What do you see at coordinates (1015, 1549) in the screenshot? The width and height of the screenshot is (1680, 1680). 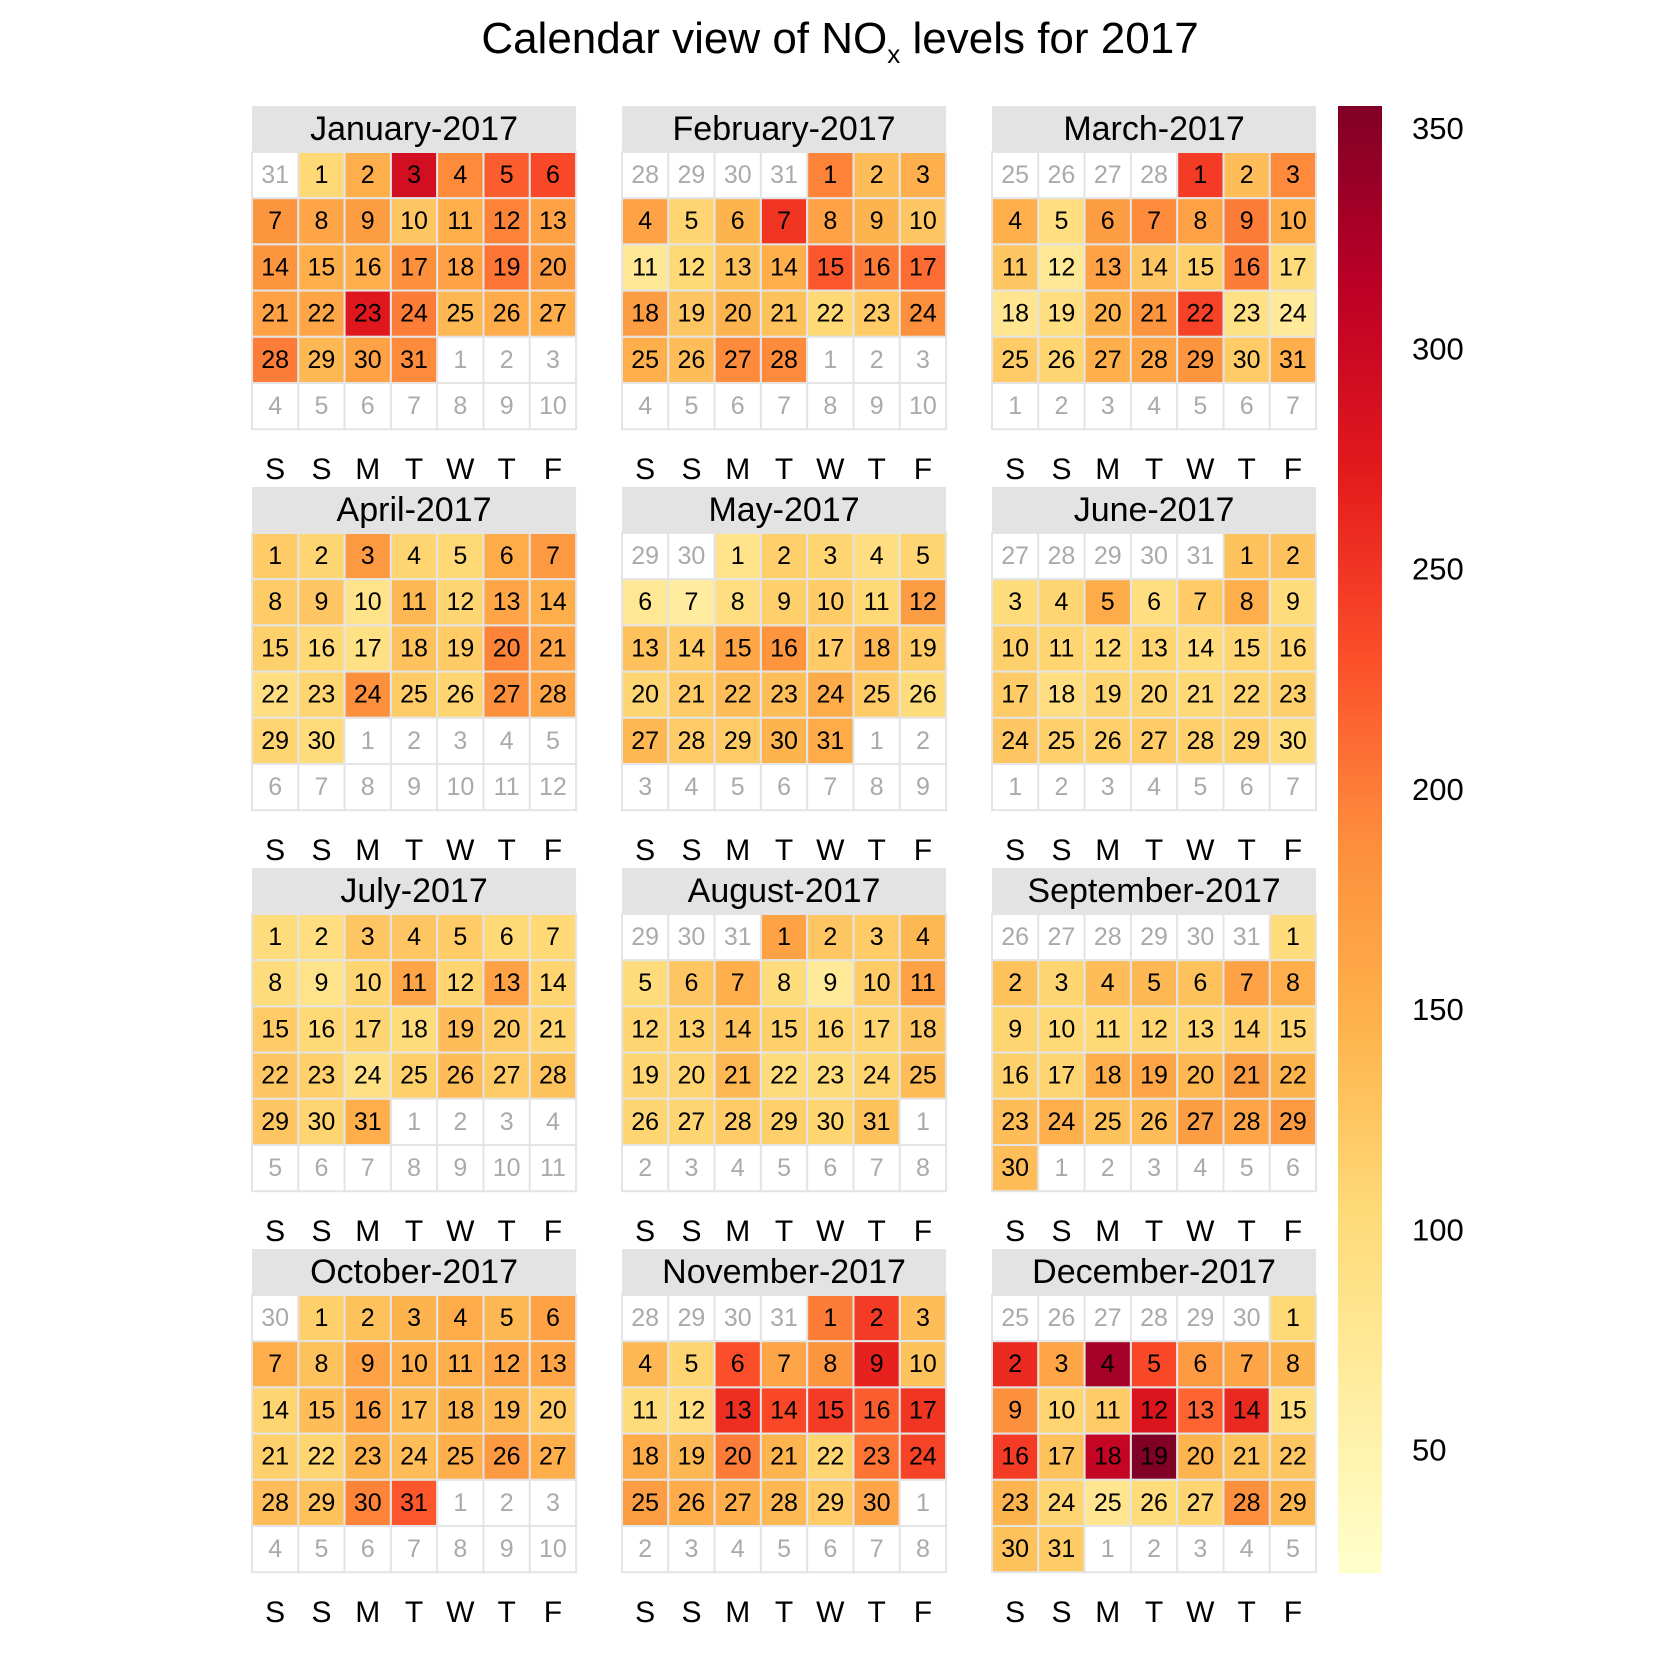 I see `day-label: 30` at bounding box center [1015, 1549].